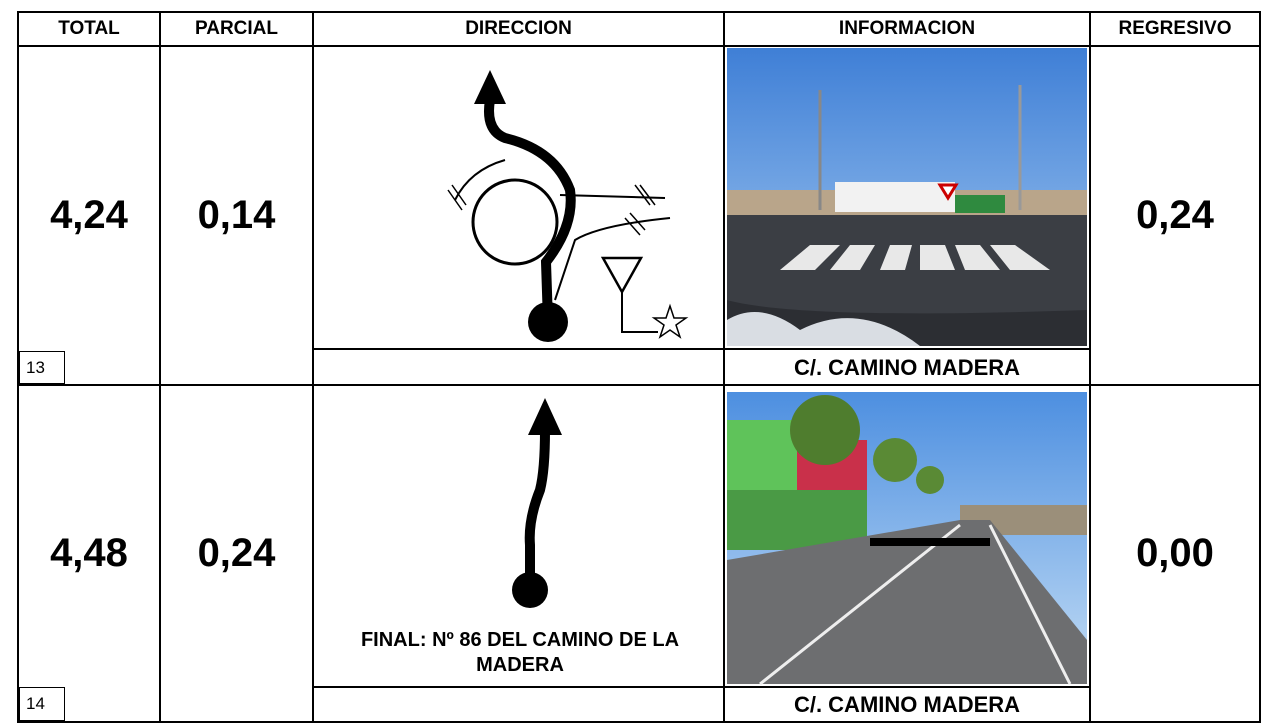 The image size is (1268, 727). I want to click on regressive-value: 0,24, so click(1175, 215).